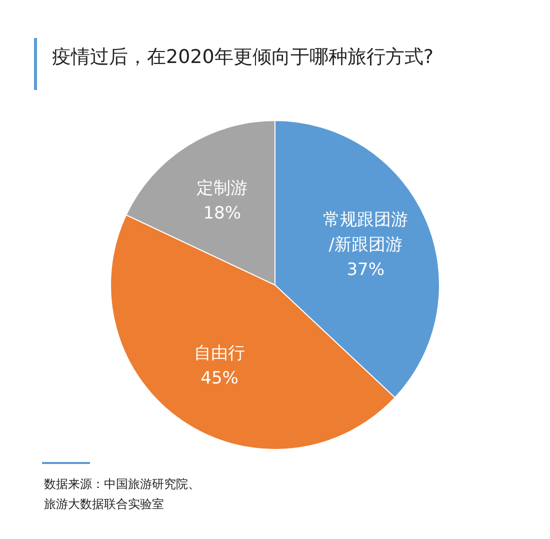 The height and width of the screenshot is (539, 550). I want to click on data-label: 18%, so click(222, 214).